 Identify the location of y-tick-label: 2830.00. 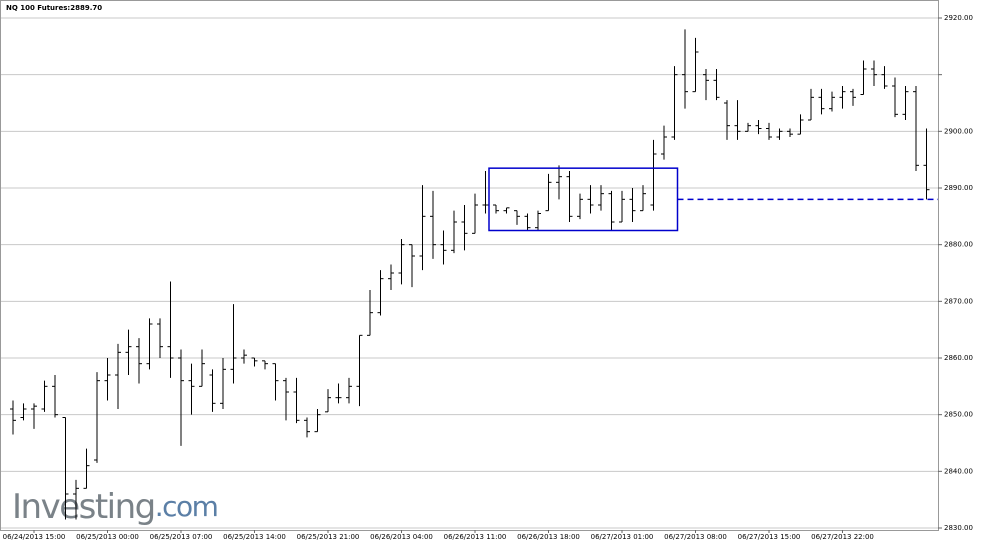
(958, 528).